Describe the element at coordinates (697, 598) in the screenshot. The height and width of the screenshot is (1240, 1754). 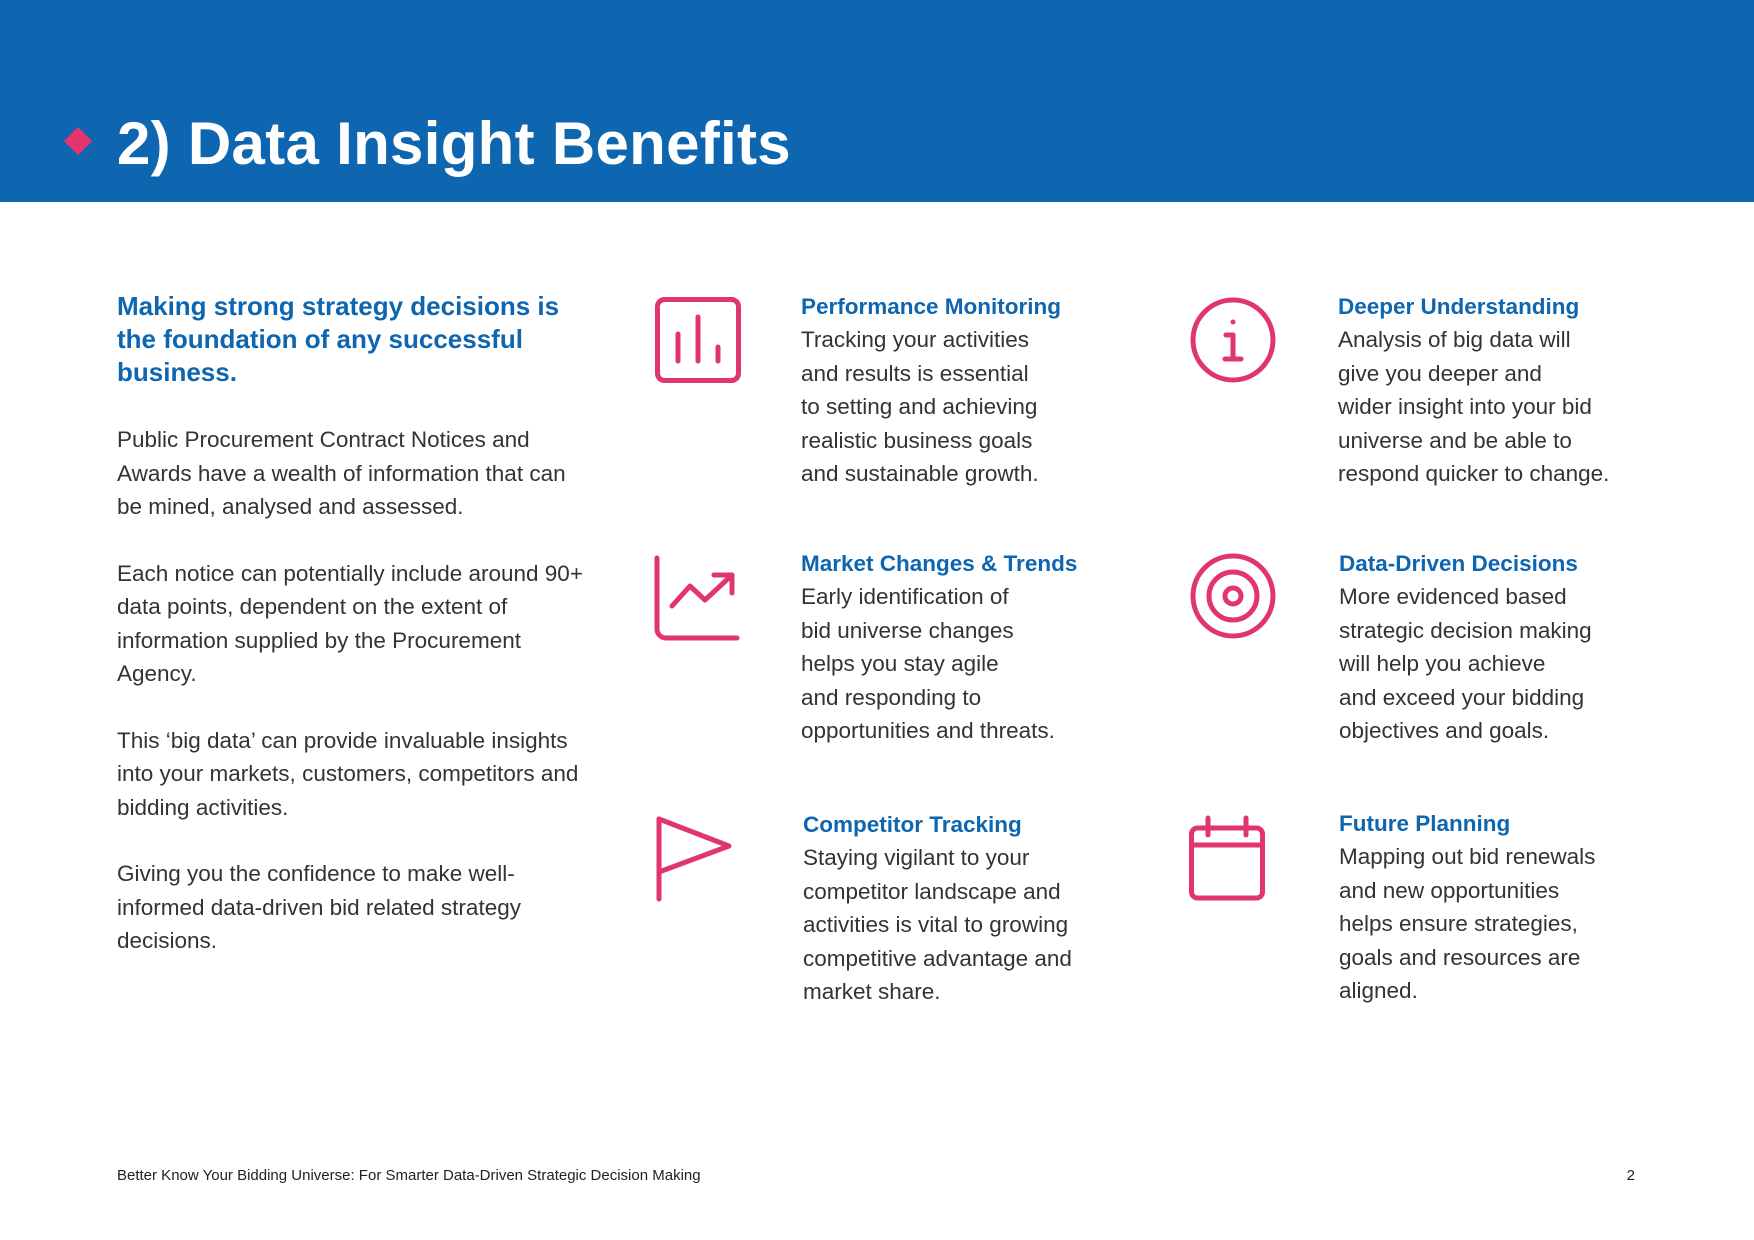
I see `trend-chart-icon` at that location.